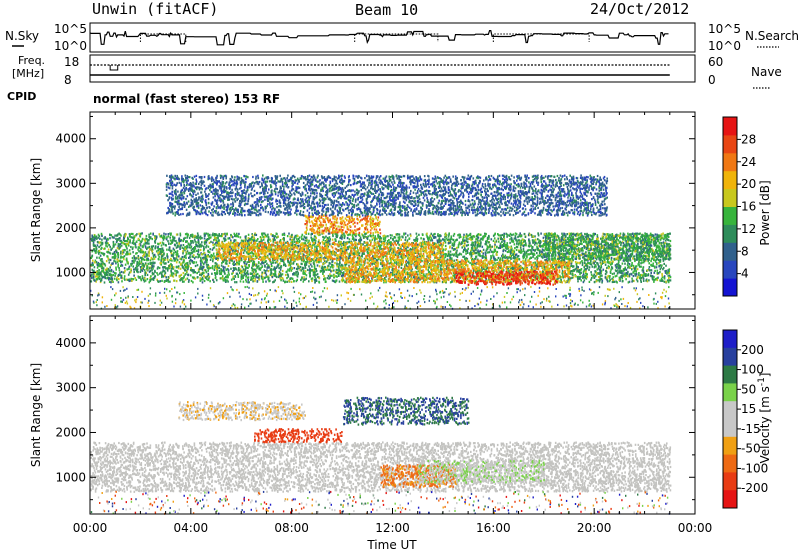 The image size is (800, 554). Describe the element at coordinates (380, 70) in the screenshot. I see `freq-trace` at that location.